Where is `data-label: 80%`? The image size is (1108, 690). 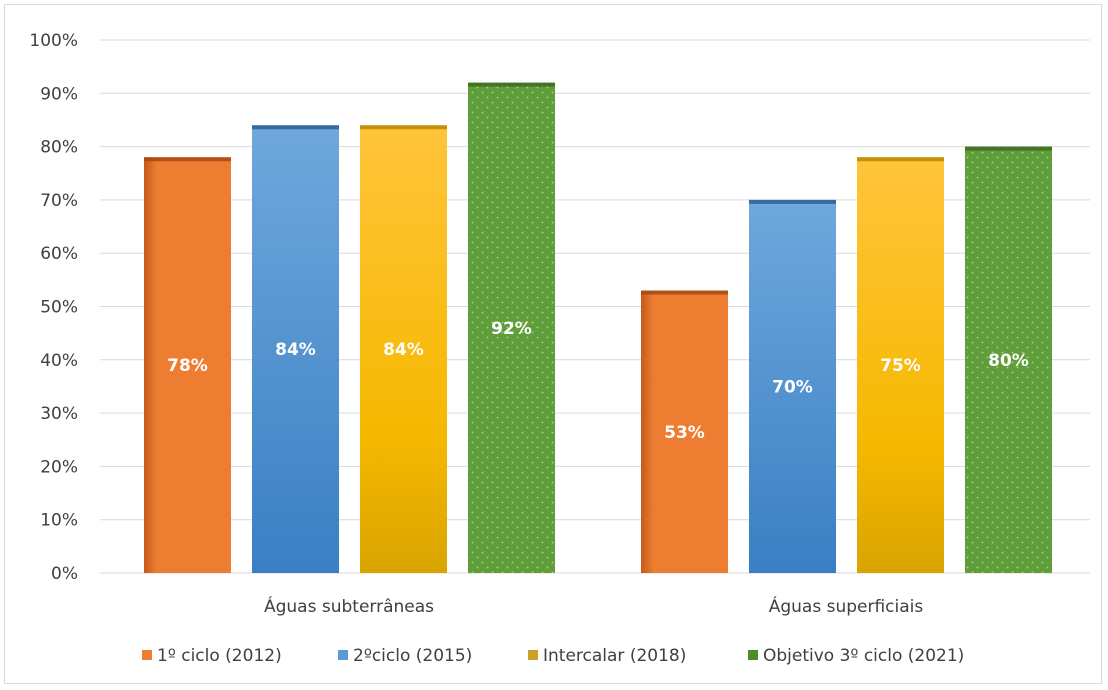
data-label: 80% is located at coordinates (1008, 361).